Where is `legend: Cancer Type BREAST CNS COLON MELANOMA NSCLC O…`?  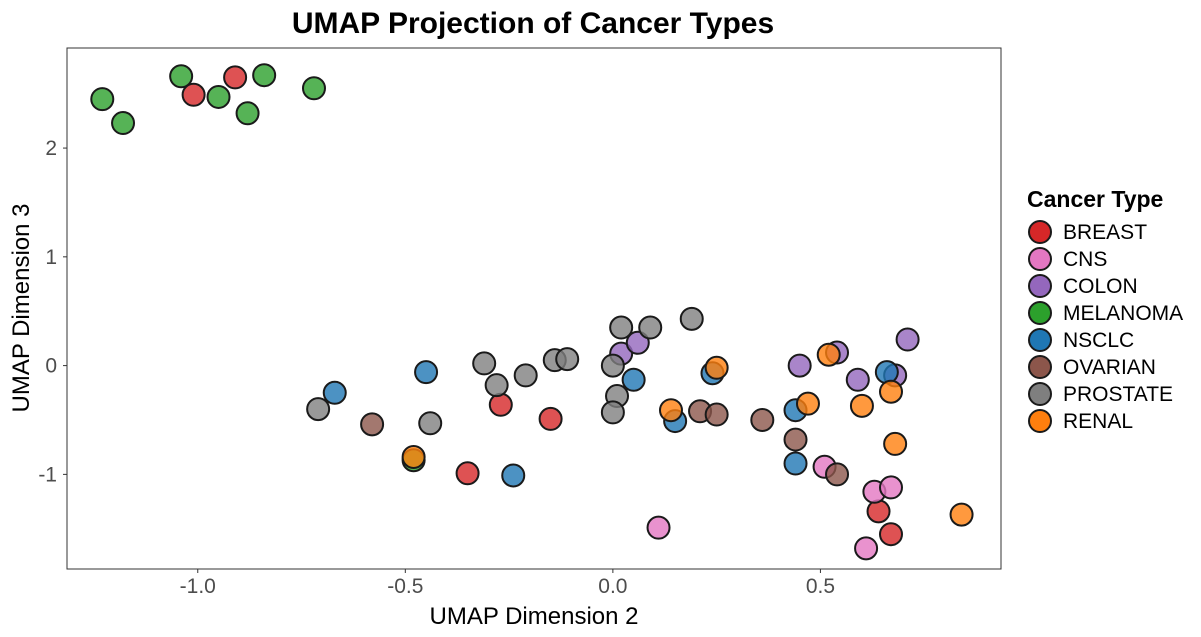
legend: Cancer Type BREAST CNS COLON MELANOMA NSCLC O… is located at coordinates (1105, 309).